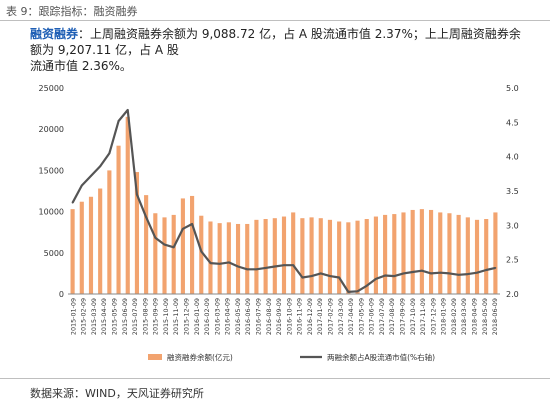 The image size is (550, 412). What do you see at coordinates (94, 316) in the screenshot?
I see `x-tick-2: 2015-03-09` at bounding box center [94, 316].